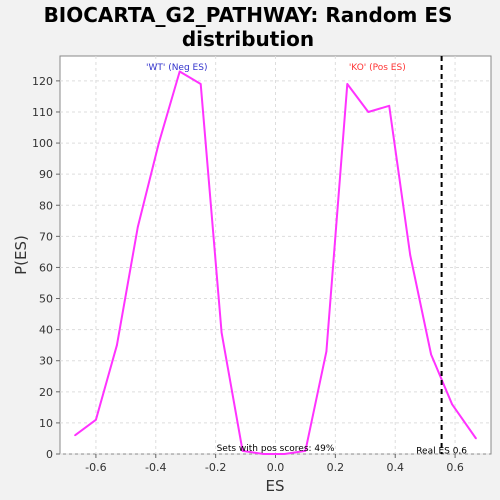  I want to click on x-tick-label: 0.6, so click(455, 467).